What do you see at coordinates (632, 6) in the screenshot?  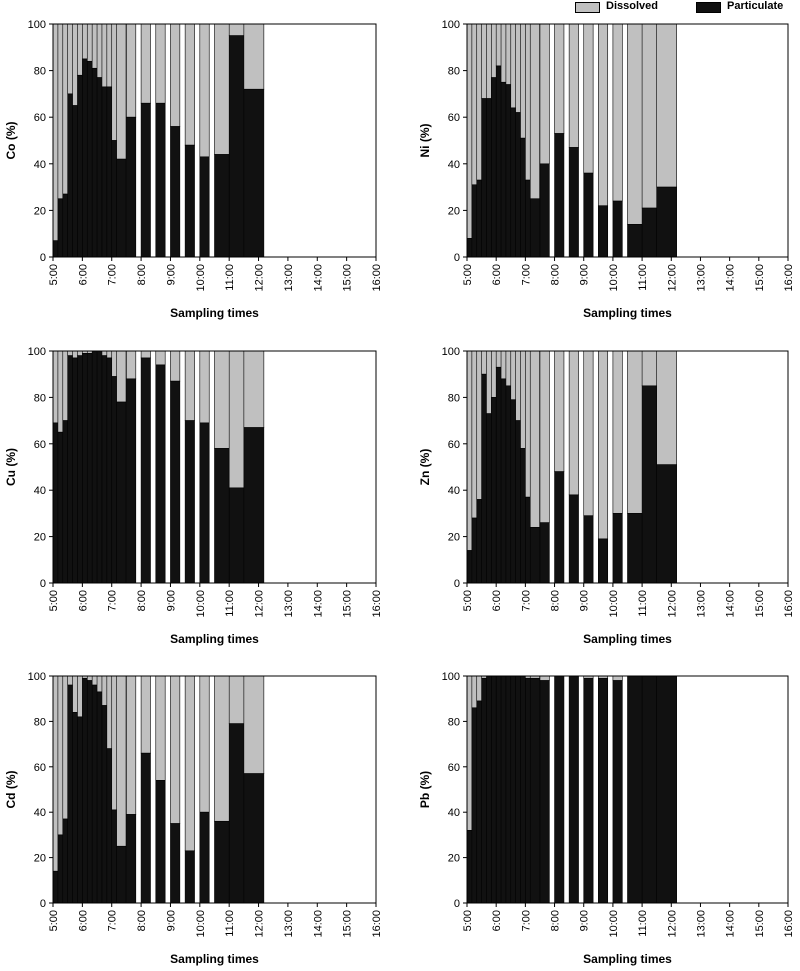 I see `legend-label-dissolved: Dissolved` at bounding box center [632, 6].